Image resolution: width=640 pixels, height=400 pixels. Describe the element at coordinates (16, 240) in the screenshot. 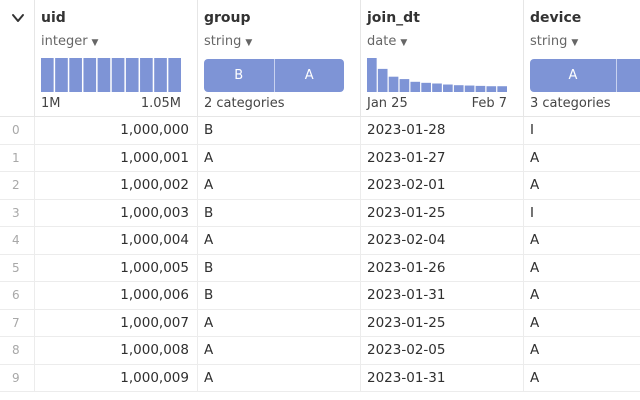

I see `row-index: 4` at that location.